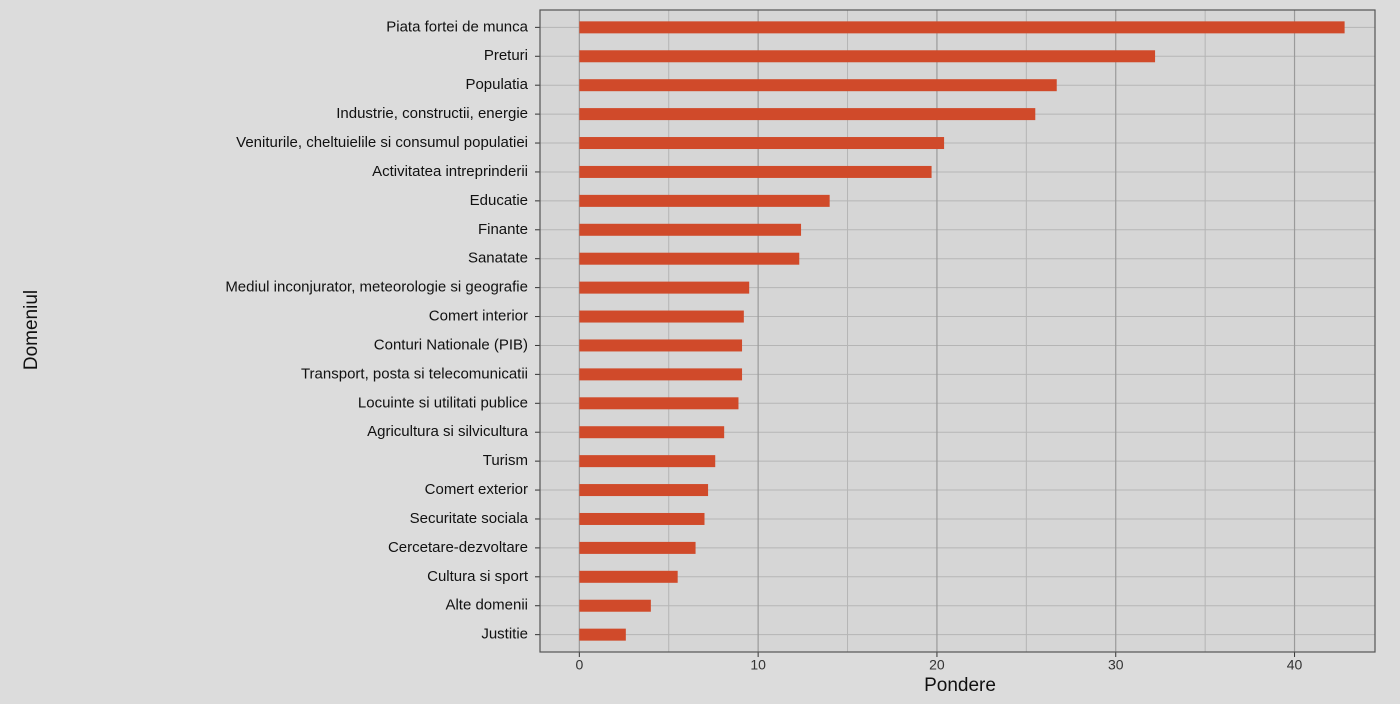 The height and width of the screenshot is (704, 1400). What do you see at coordinates (451, 344) in the screenshot?
I see `y-tick-label: Conturi Nationale (PIB)` at bounding box center [451, 344].